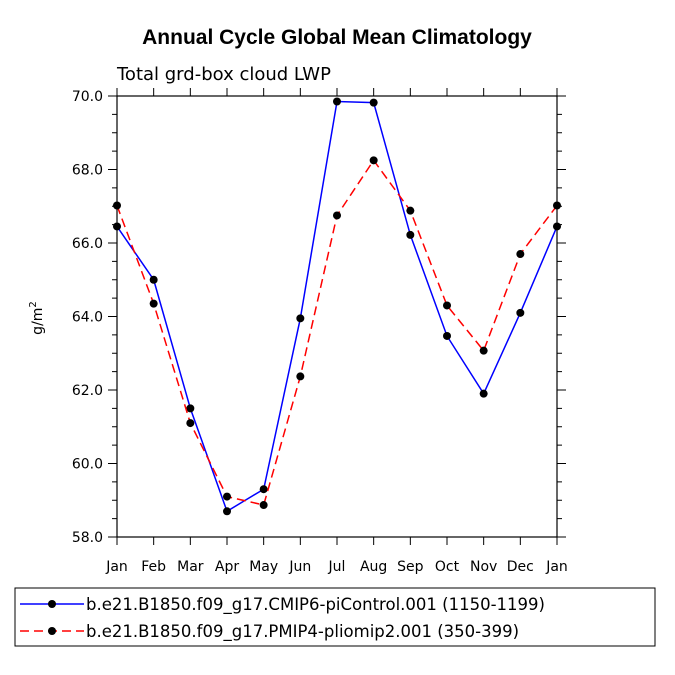 This screenshot has height=675, width=675. I want to click on x-tick-label: Jun, so click(299, 567).